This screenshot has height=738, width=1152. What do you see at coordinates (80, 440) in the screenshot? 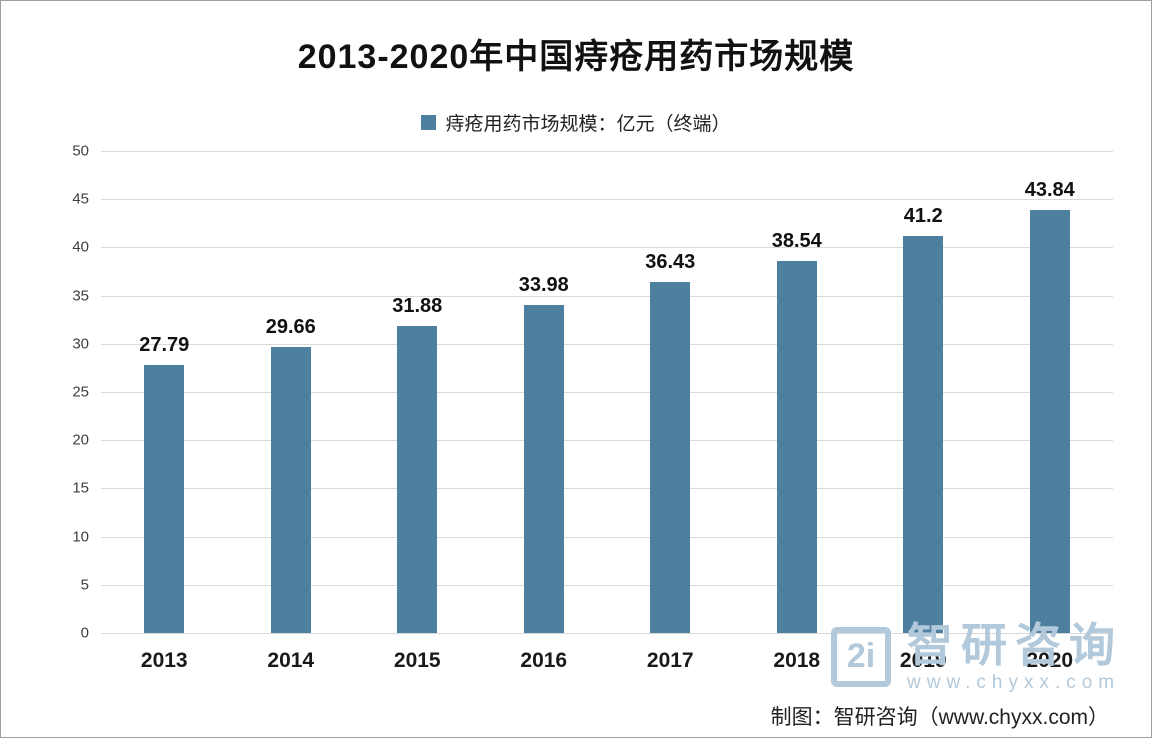
I see `y-axis-tick-label: 20` at bounding box center [80, 440].